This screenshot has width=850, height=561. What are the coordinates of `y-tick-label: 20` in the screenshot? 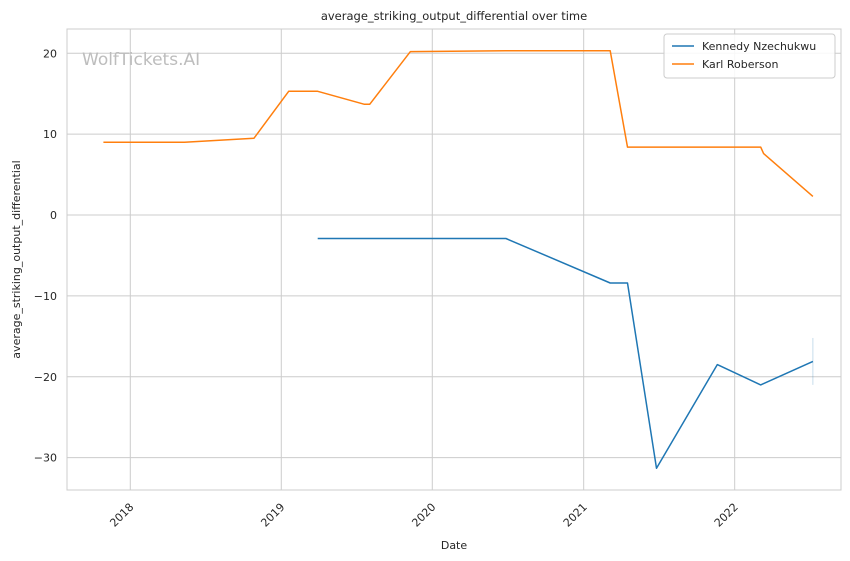 It's located at (50, 53).